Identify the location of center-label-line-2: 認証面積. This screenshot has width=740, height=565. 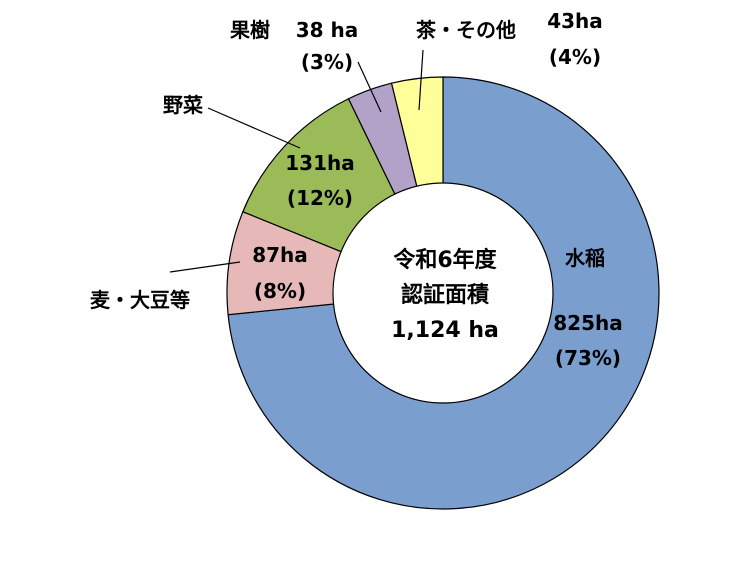
(445, 295).